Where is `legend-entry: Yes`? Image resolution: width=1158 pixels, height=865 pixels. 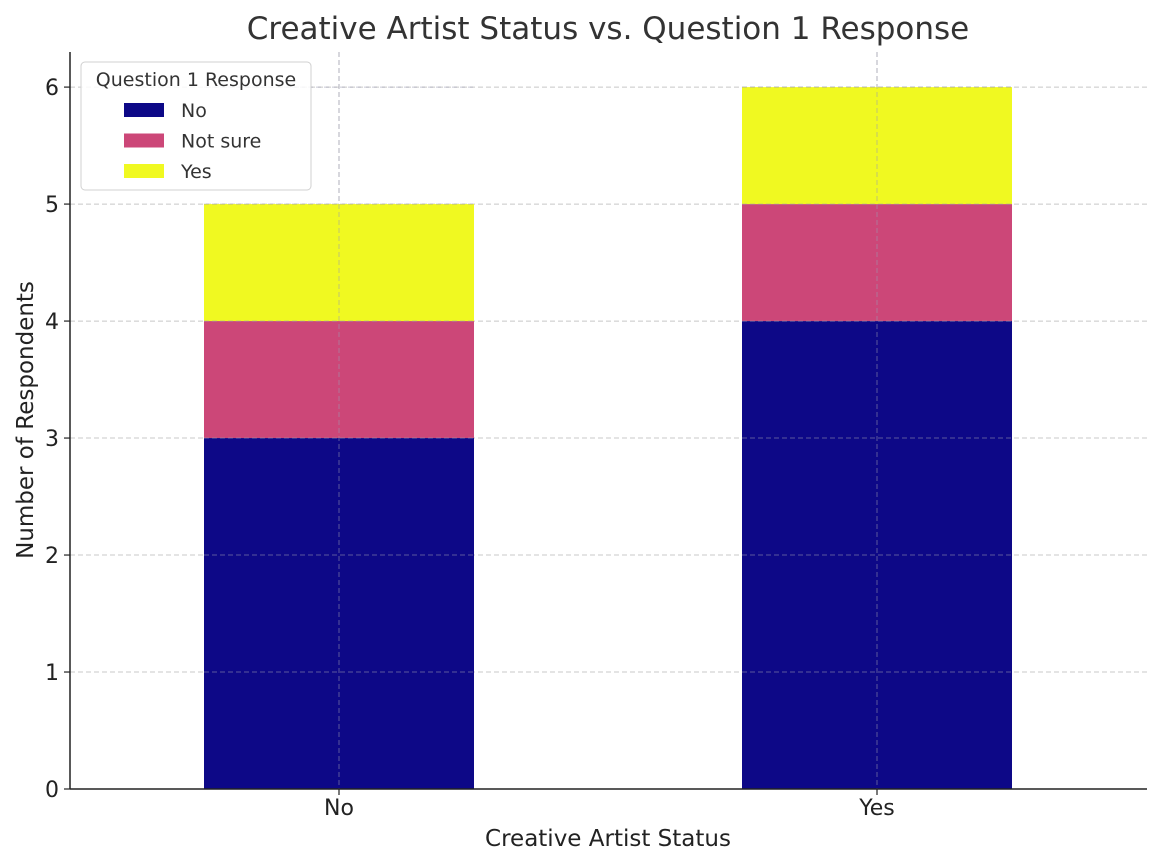
legend-entry: Yes is located at coordinates (196, 172).